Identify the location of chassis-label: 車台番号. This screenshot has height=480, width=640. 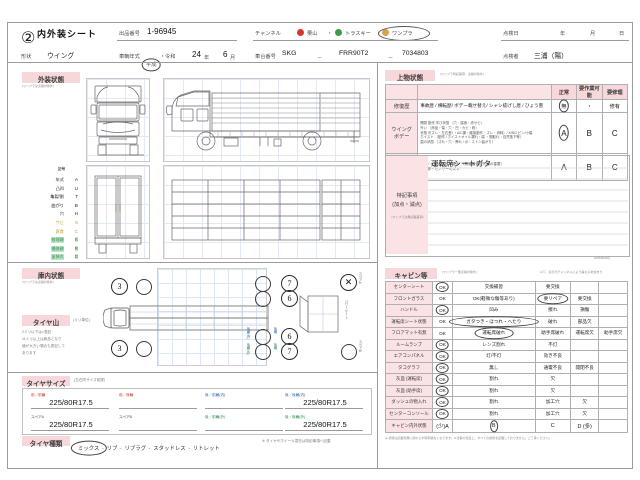
(265, 57).